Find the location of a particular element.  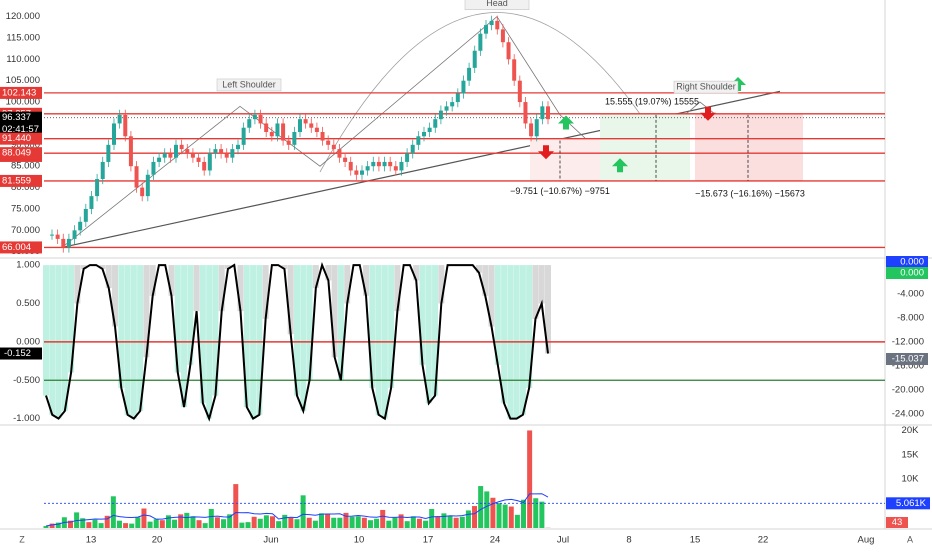

y-tick-label: 105.000 is located at coordinates (23, 80).